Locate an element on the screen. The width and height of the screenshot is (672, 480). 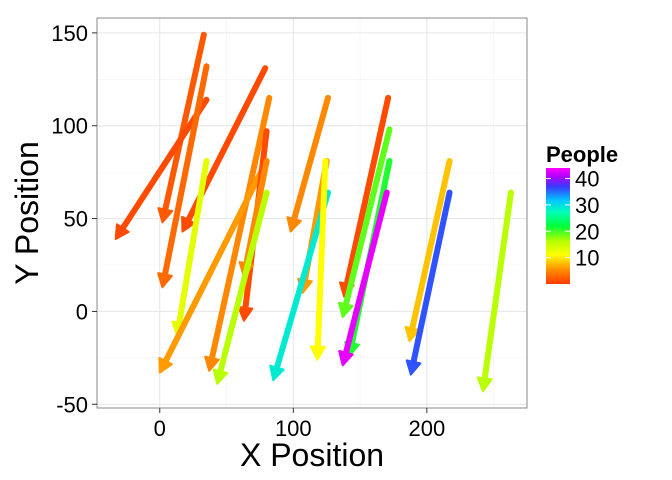
x-axis-title: X Position is located at coordinates (312, 455).